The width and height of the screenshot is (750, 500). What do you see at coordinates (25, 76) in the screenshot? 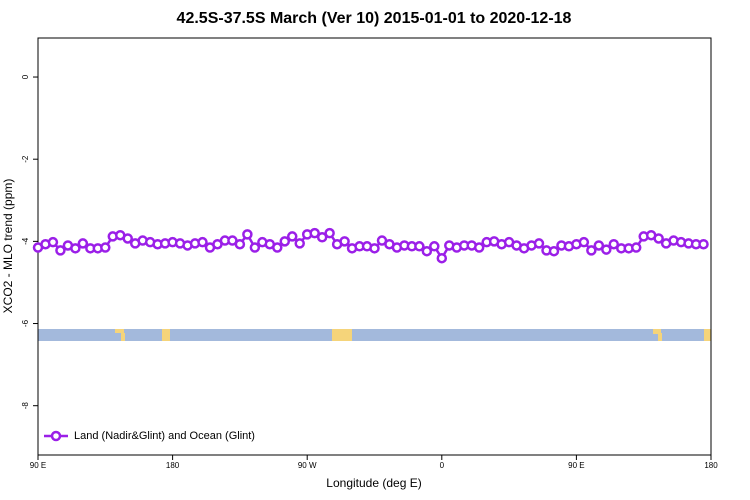
I see `y-tick-label: 0` at bounding box center [25, 76].